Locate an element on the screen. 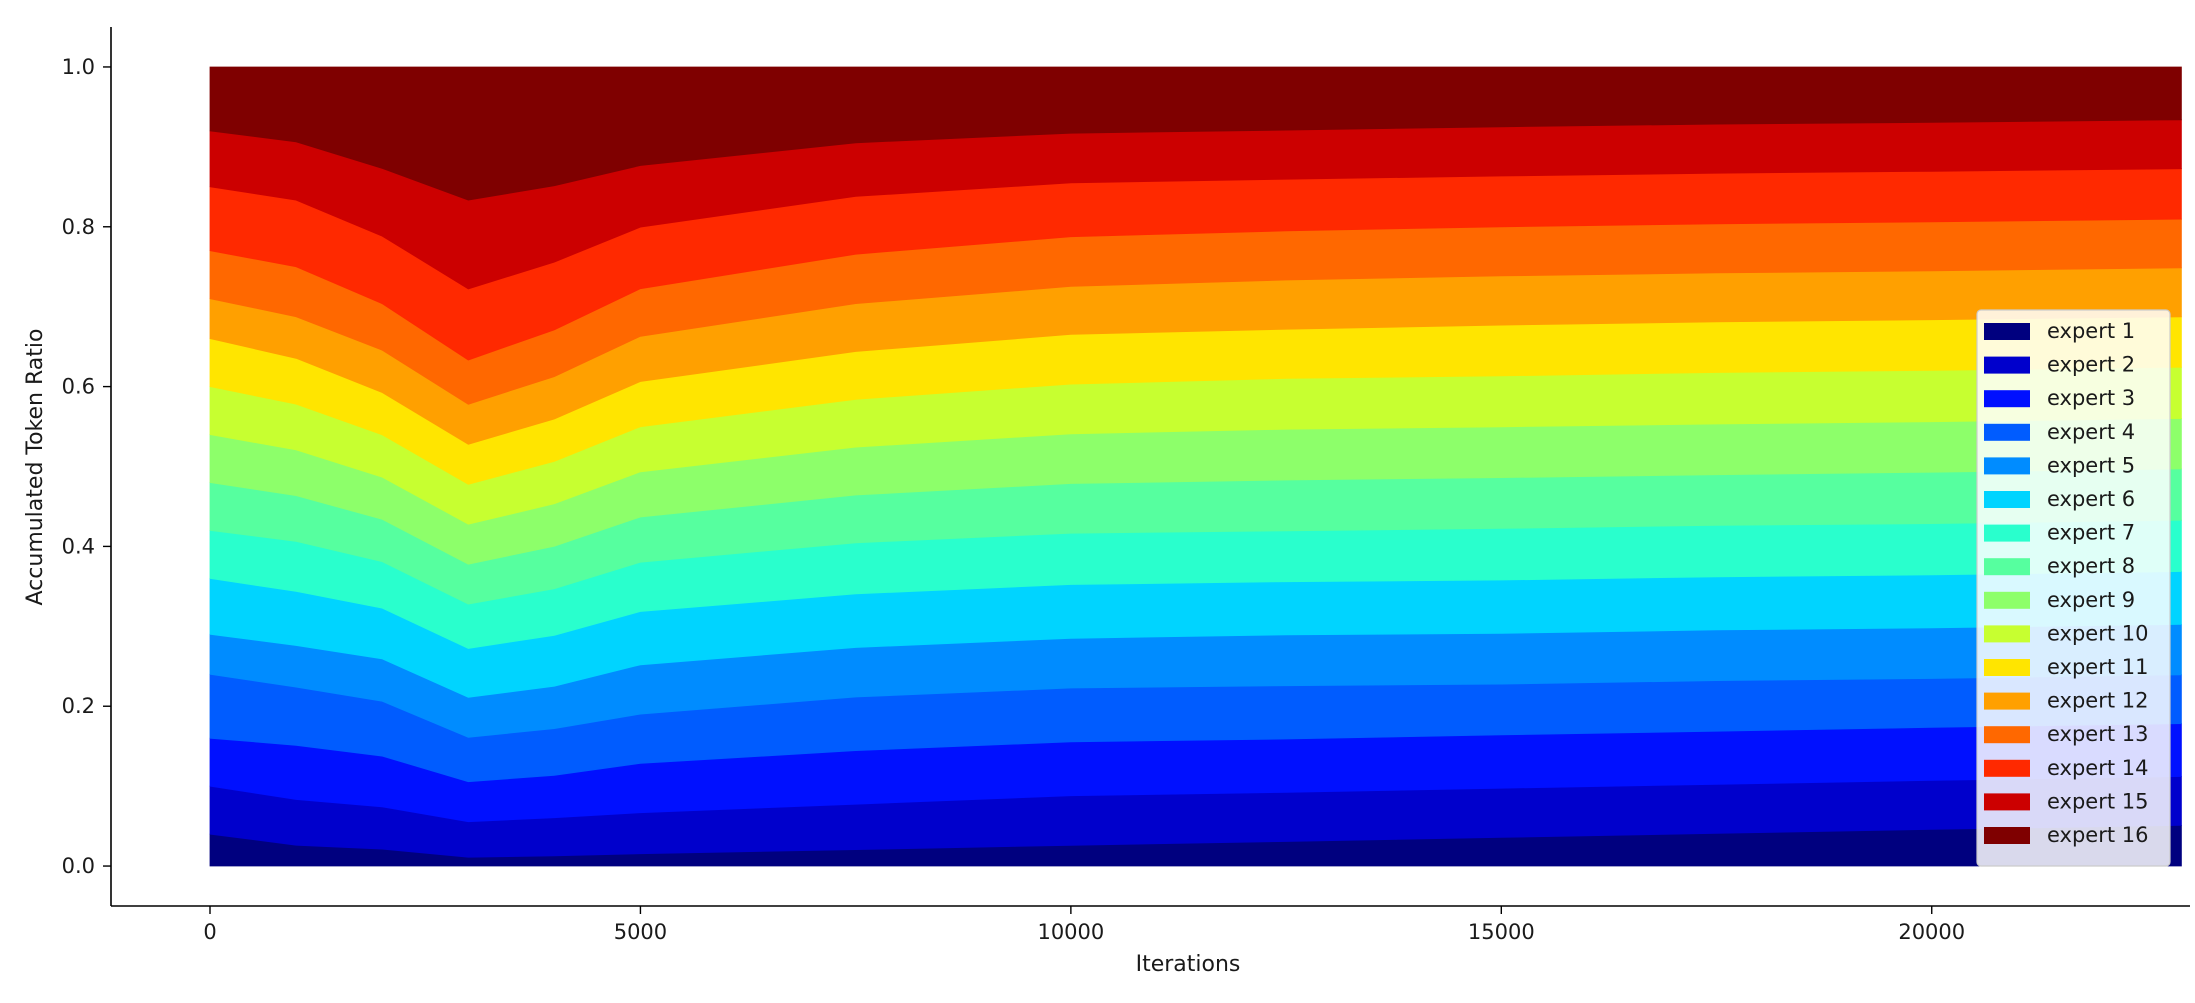 Image resolution: width=2195 pixels, height=1003 pixels. legend-label: expert 9 is located at coordinates (2091, 600).